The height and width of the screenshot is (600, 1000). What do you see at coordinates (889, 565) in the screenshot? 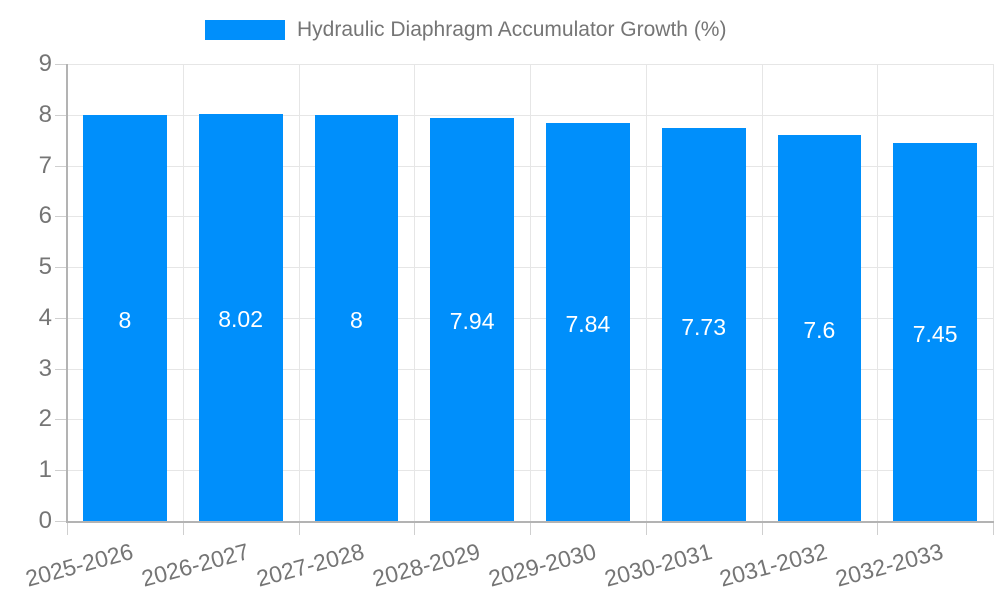
I see `x-tick-label: 2032-2033` at bounding box center [889, 565].